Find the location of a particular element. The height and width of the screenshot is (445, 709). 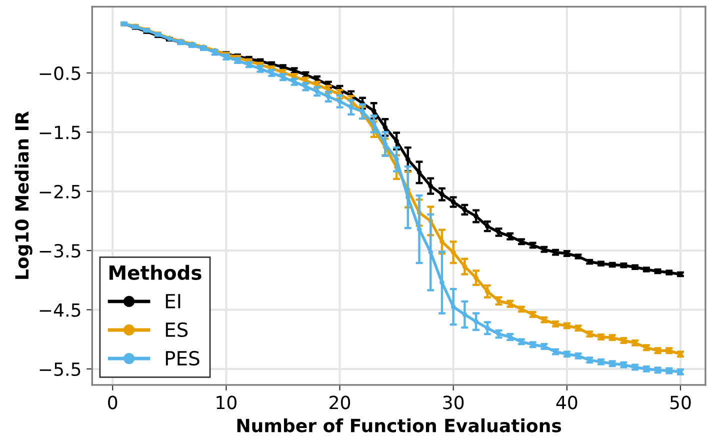

x-tick-label: 20 is located at coordinates (340, 403).